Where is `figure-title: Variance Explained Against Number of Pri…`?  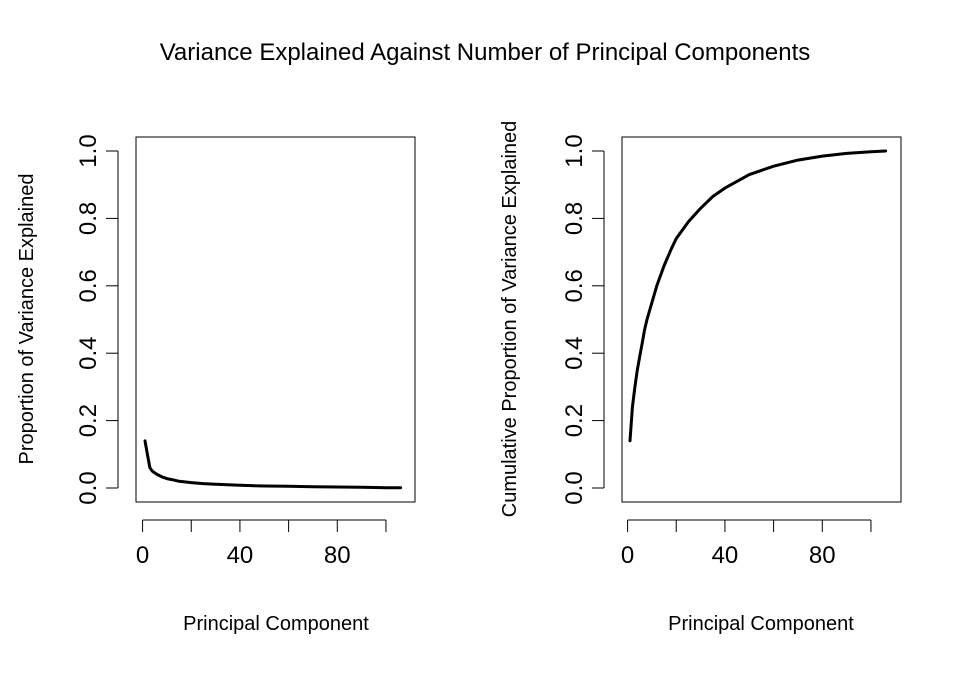 figure-title: Variance Explained Against Number of Pri… is located at coordinates (485, 52).